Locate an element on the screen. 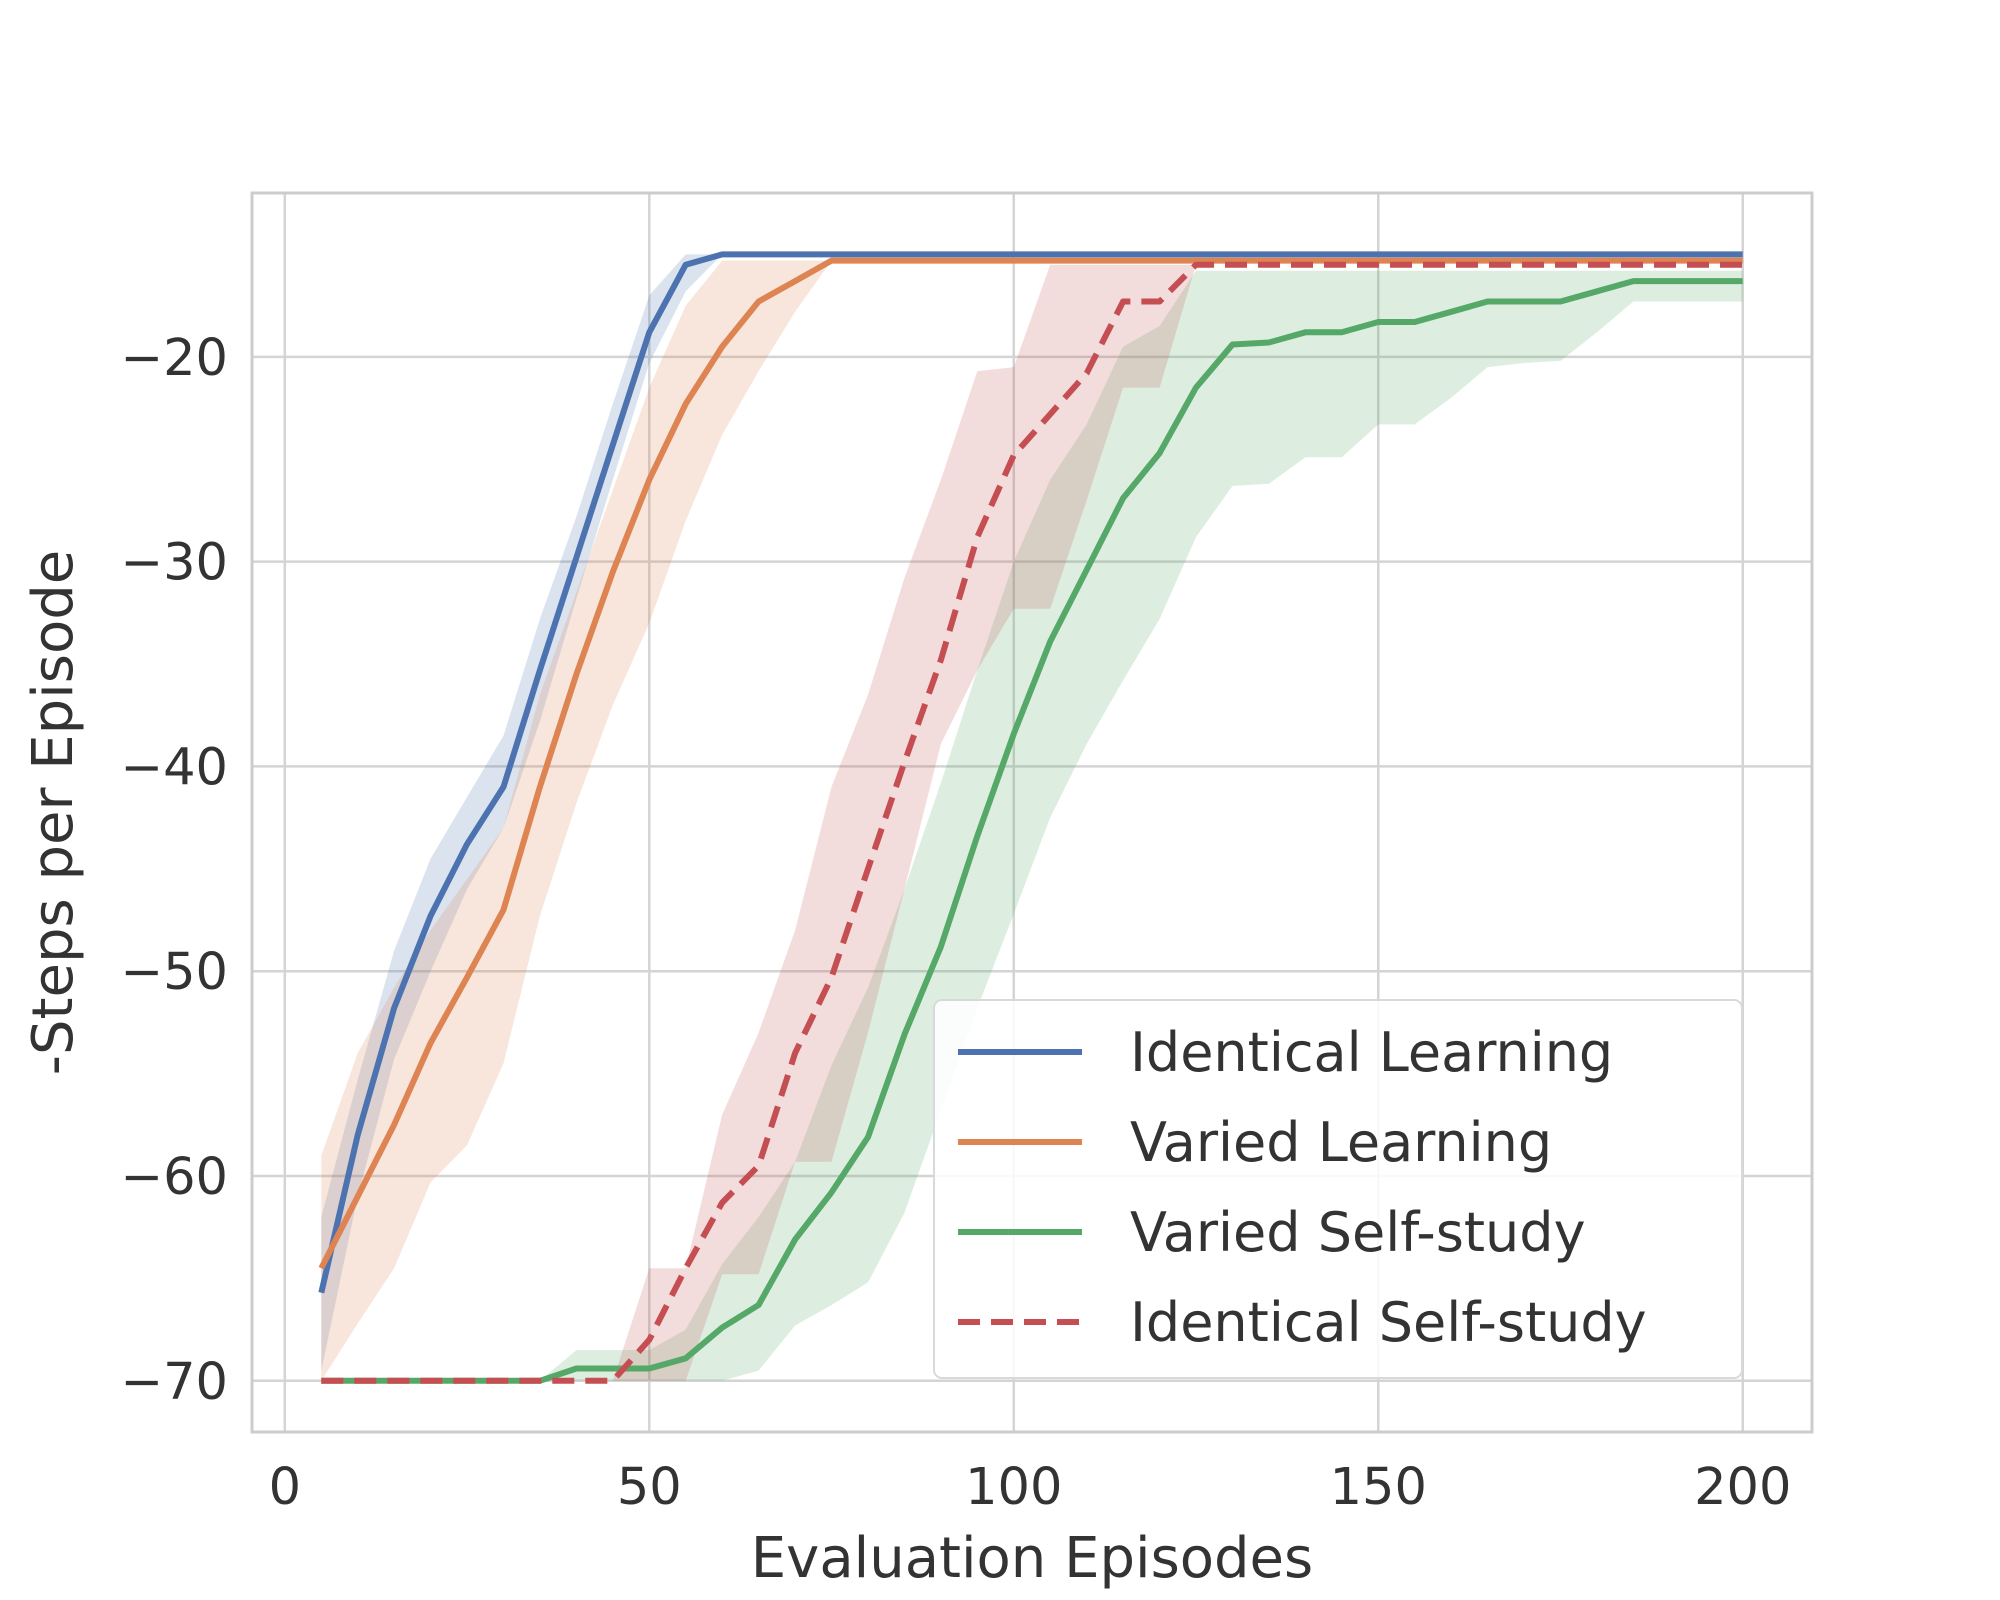 This screenshot has width=2000, height=1600. y-tick-label: −20 is located at coordinates (174, 358).